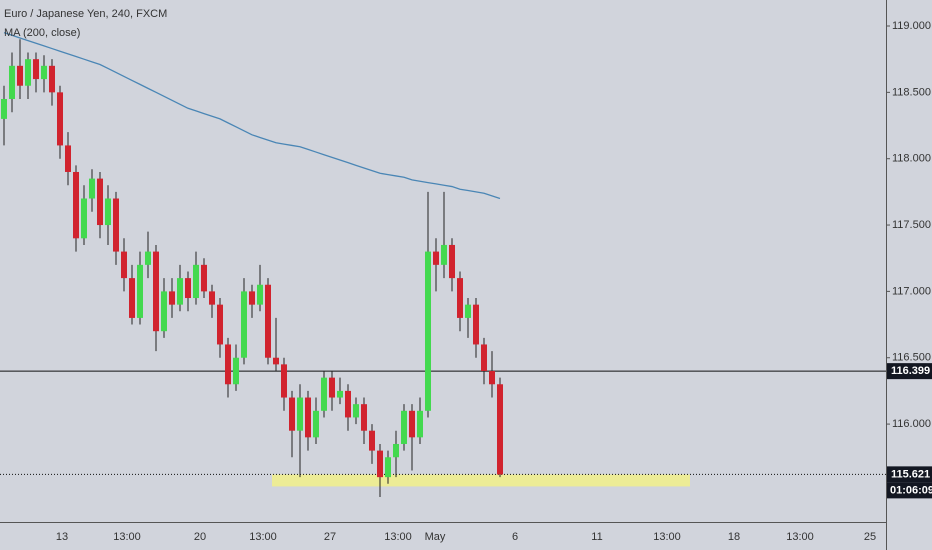  What do you see at coordinates (911, 92) in the screenshot?
I see `y-tick-label: 118.500` at bounding box center [911, 92].